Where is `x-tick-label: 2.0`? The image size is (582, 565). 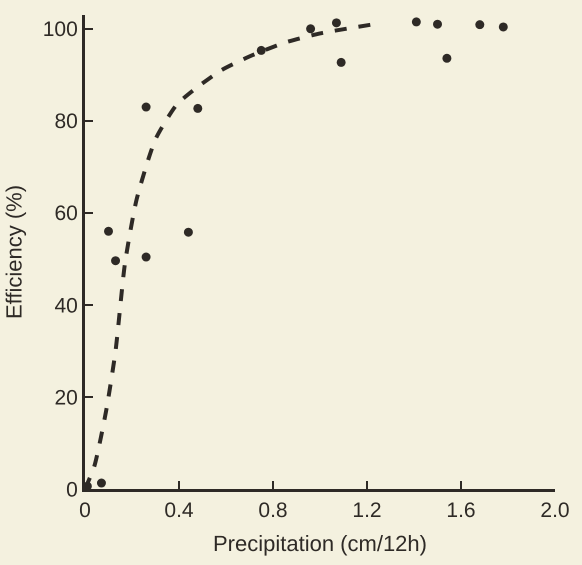 x-tick-label: 2.0 is located at coordinates (555, 510).